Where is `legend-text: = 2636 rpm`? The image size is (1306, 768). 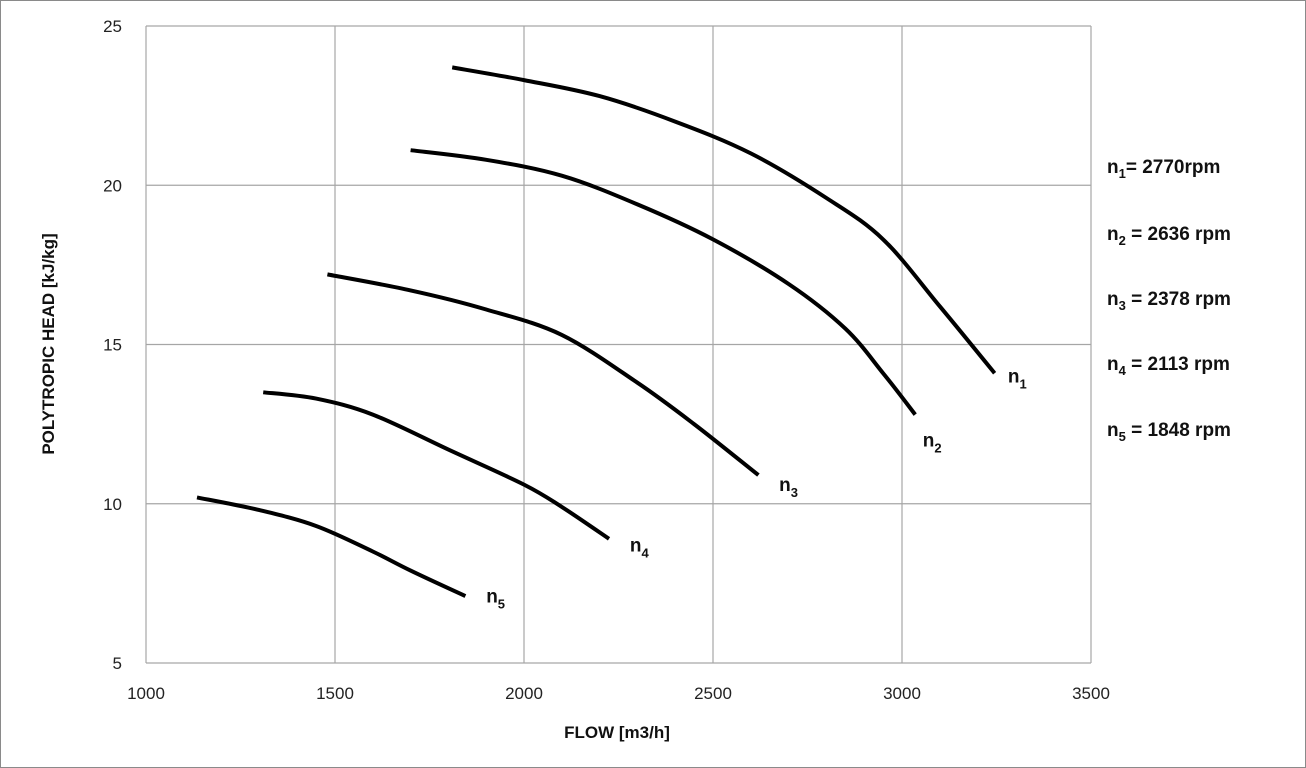
legend-text: = 2636 rpm is located at coordinates (1178, 234).